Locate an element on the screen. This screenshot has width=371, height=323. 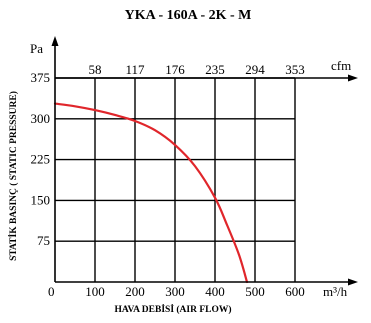
y-axis-arrow is located at coordinates (55, 41).